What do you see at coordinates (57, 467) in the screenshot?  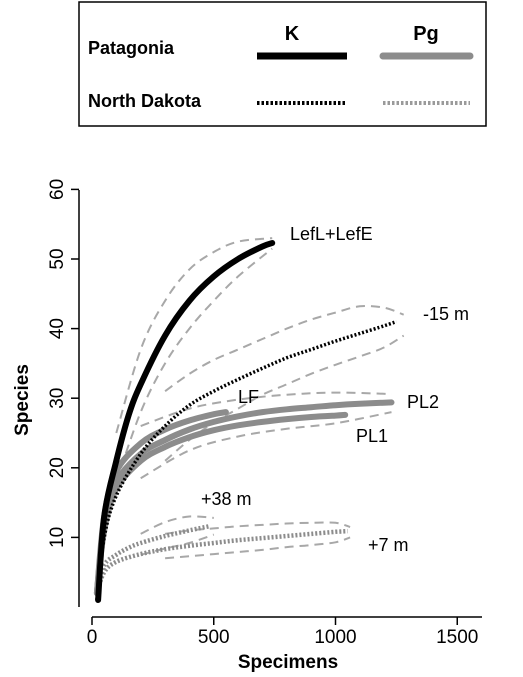 I see `y-tick-label: 20` at bounding box center [57, 467].